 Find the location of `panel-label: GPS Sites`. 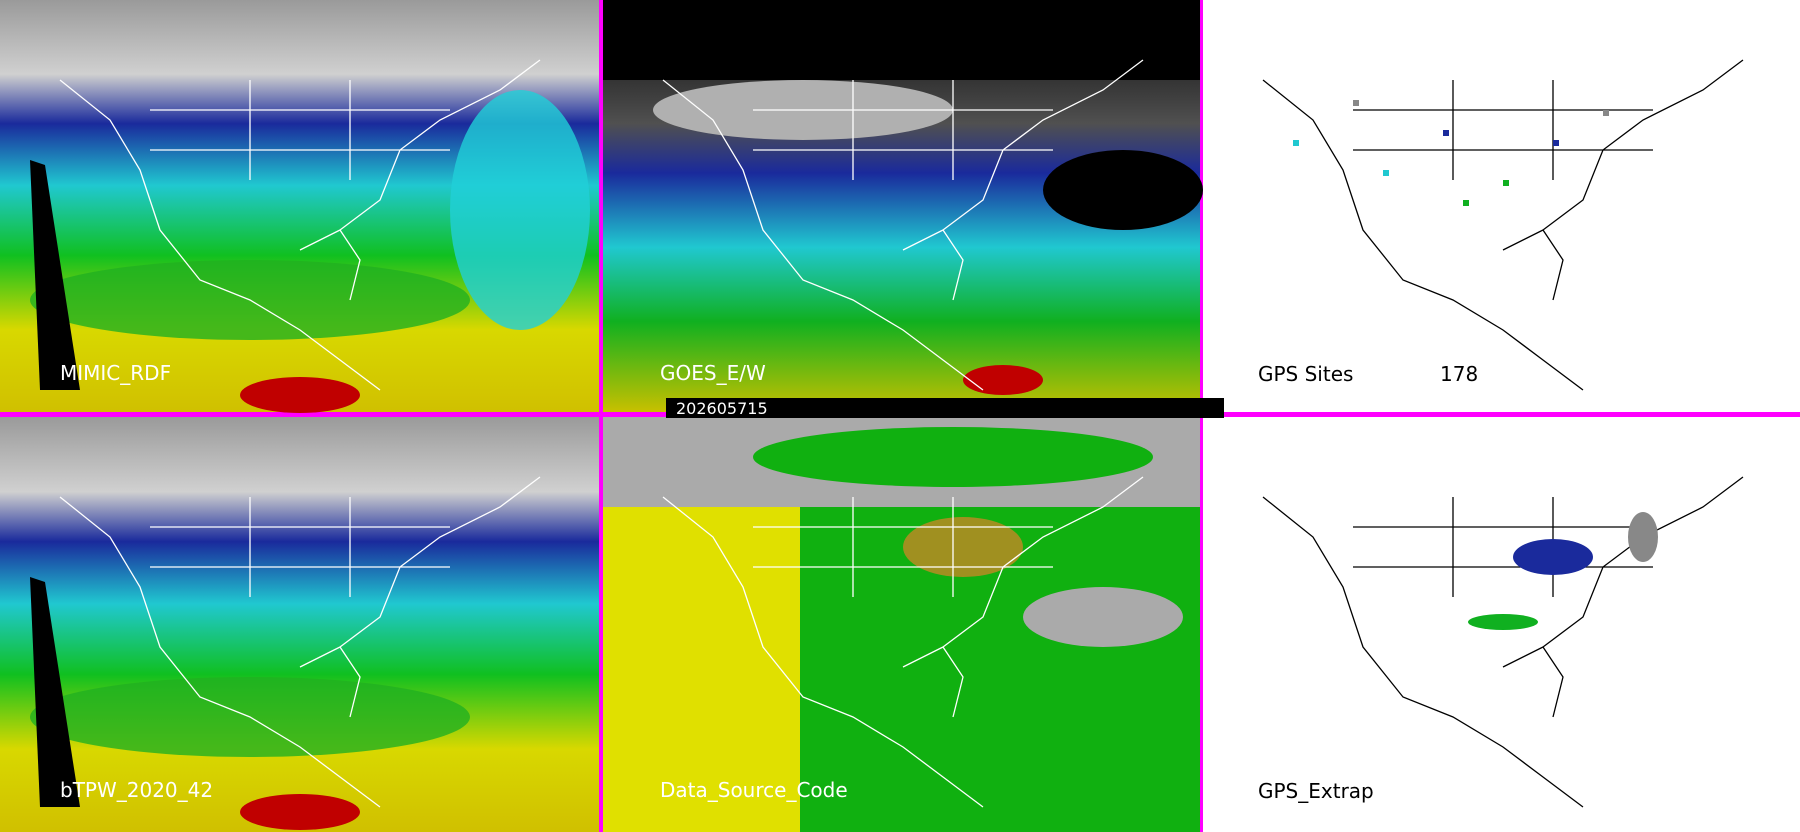

panel-label: GPS Sites is located at coordinates (1305, 374).